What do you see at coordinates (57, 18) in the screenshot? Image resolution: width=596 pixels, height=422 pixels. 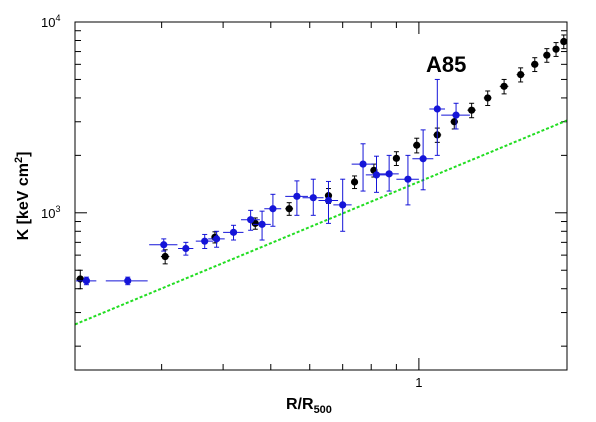 I see `y-tick-label-exponent: 4` at bounding box center [57, 18].